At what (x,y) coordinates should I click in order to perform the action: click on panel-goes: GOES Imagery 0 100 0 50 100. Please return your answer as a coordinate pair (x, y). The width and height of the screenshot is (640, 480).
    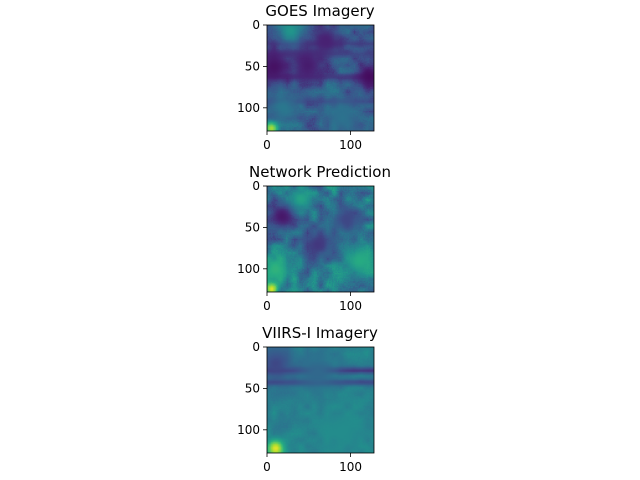
    Looking at the image, I should click on (306, 77).